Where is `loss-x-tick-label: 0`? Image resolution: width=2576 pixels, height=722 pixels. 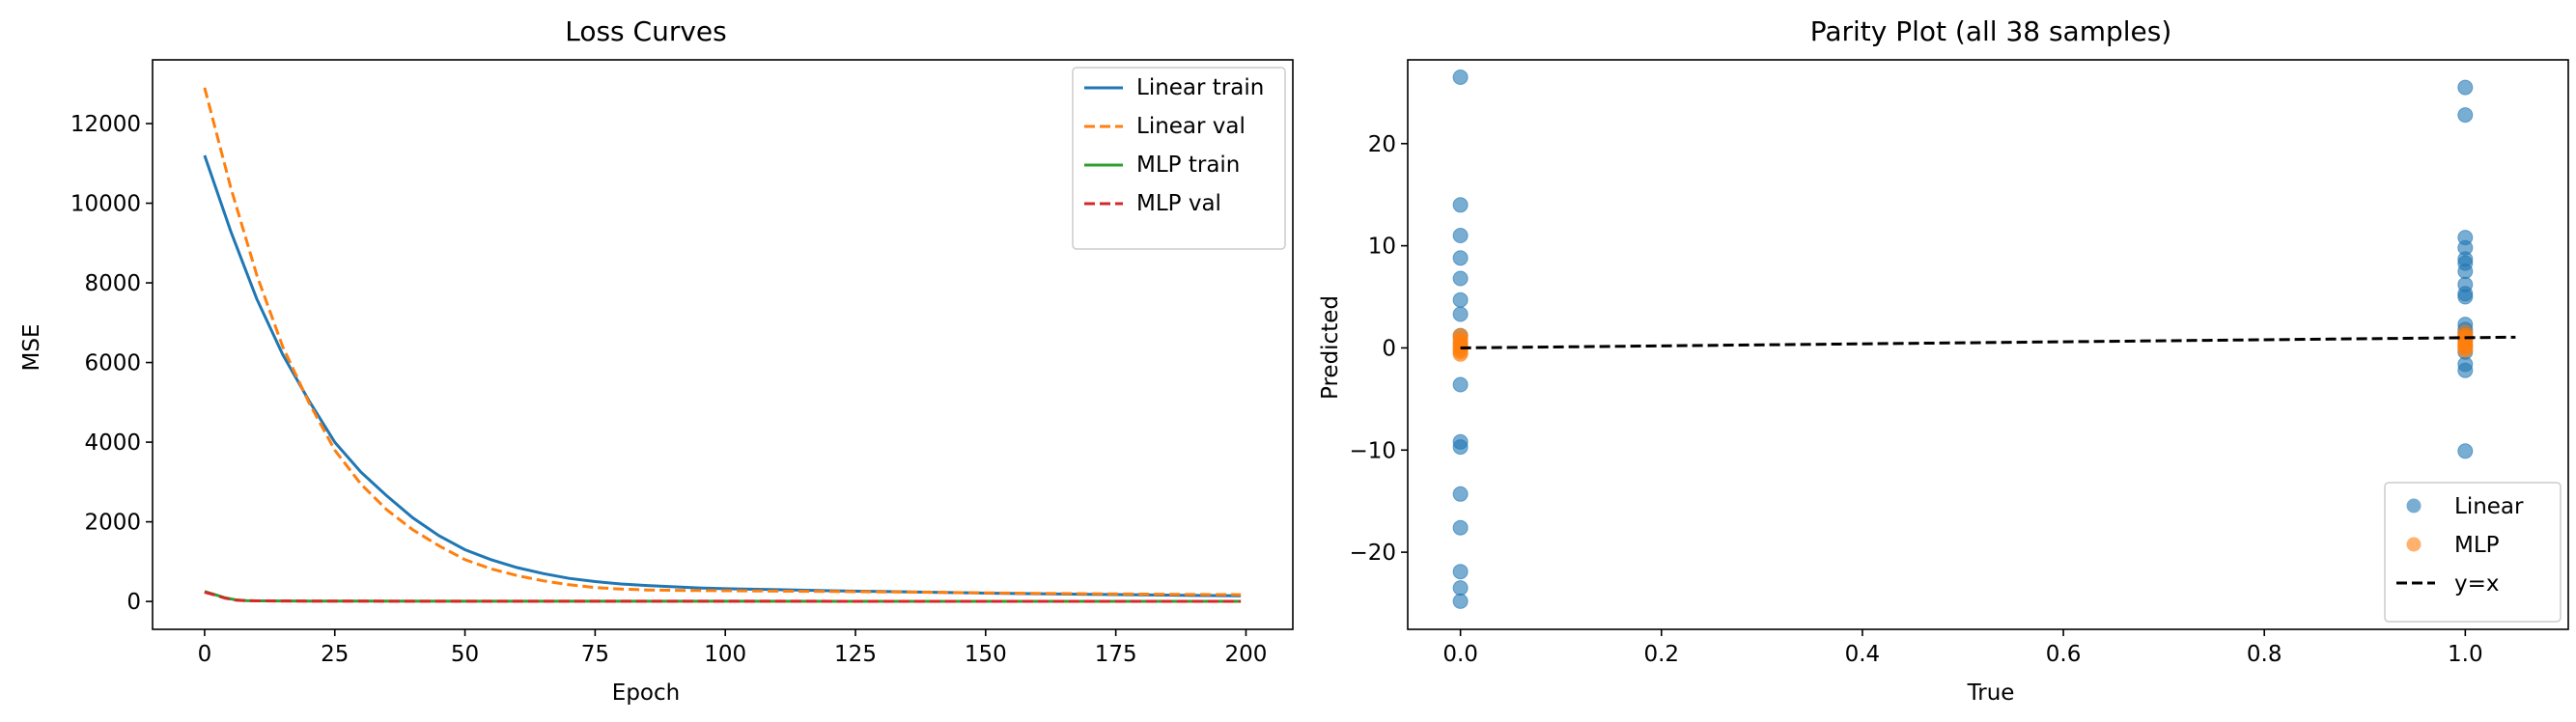
loss-x-tick-label: 0 is located at coordinates (205, 654).